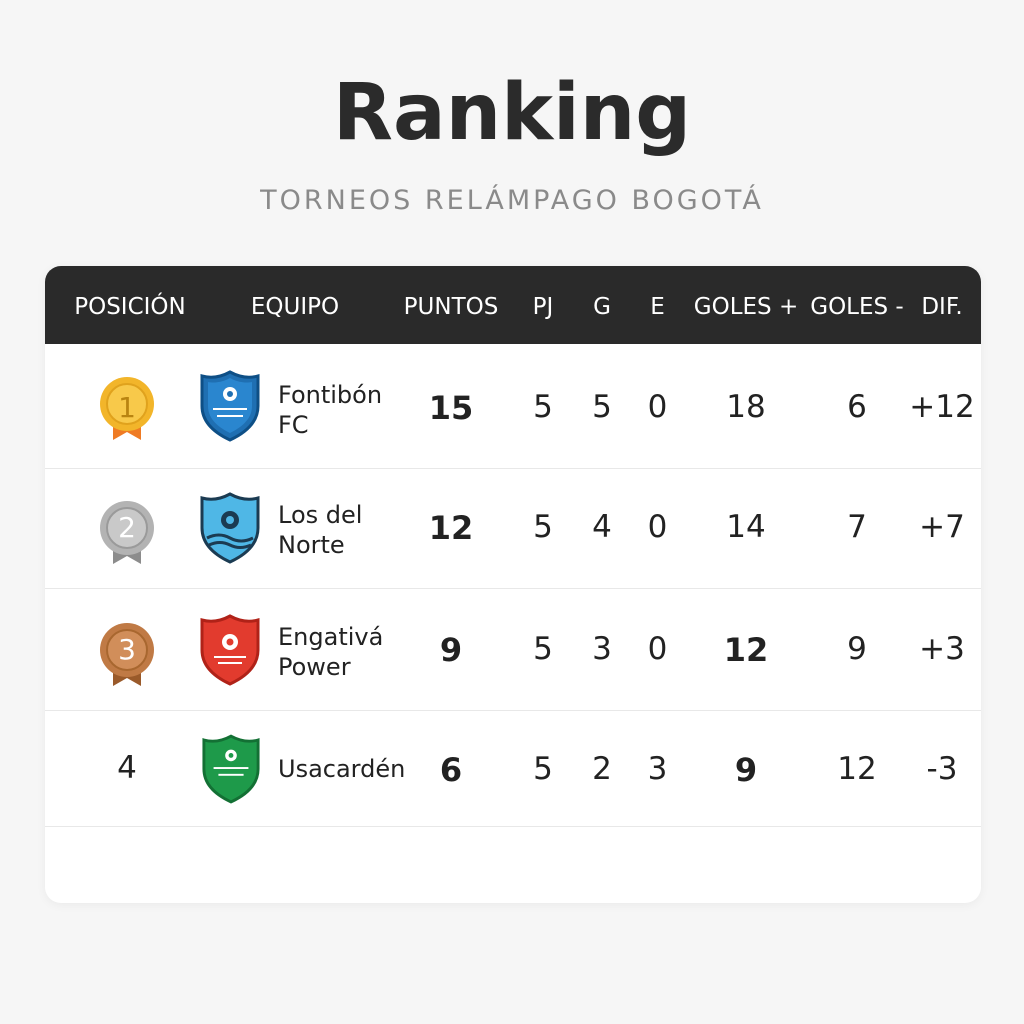 The height and width of the screenshot is (1024, 1024). I want to click on difference-value: -3, so click(942, 769).